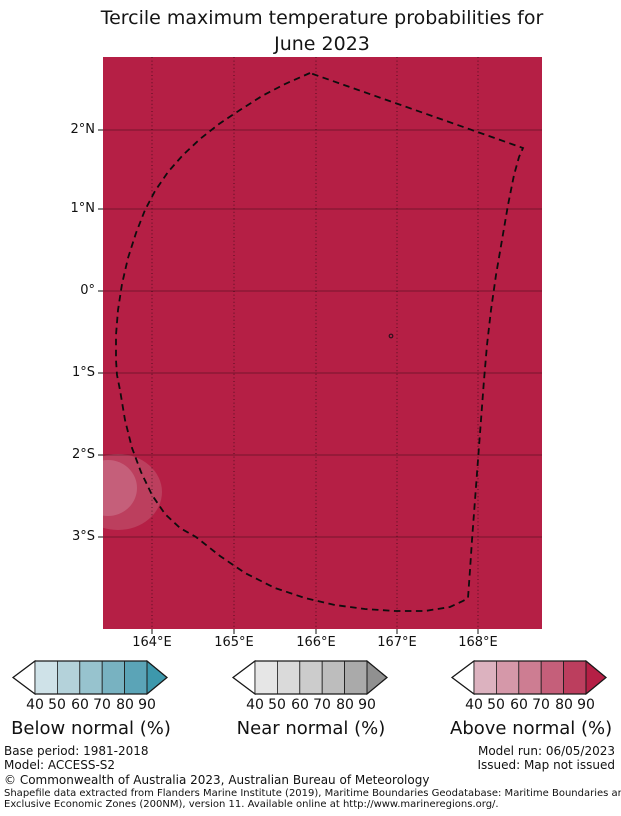 The height and width of the screenshot is (816, 621). Describe the element at coordinates (311, 728) in the screenshot. I see `legend-near-label: Near normal (%)` at that location.